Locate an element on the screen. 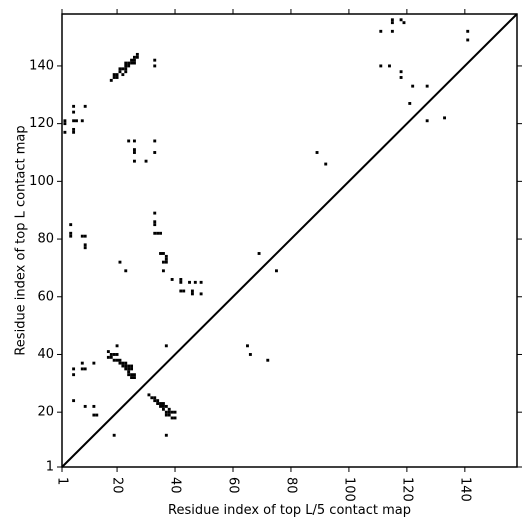 This screenshot has width=531, height=531. y-tick-label: 80 is located at coordinates (45, 239).